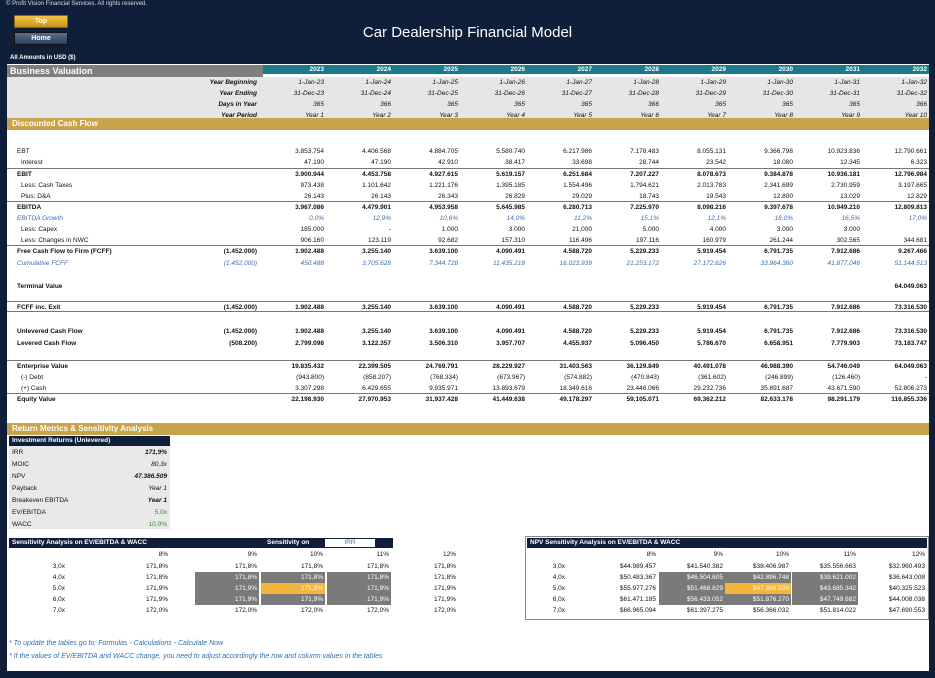  Describe the element at coordinates (50, 331) in the screenshot. I see `dcf-row-label: Unlevered Cash Flow` at that location.